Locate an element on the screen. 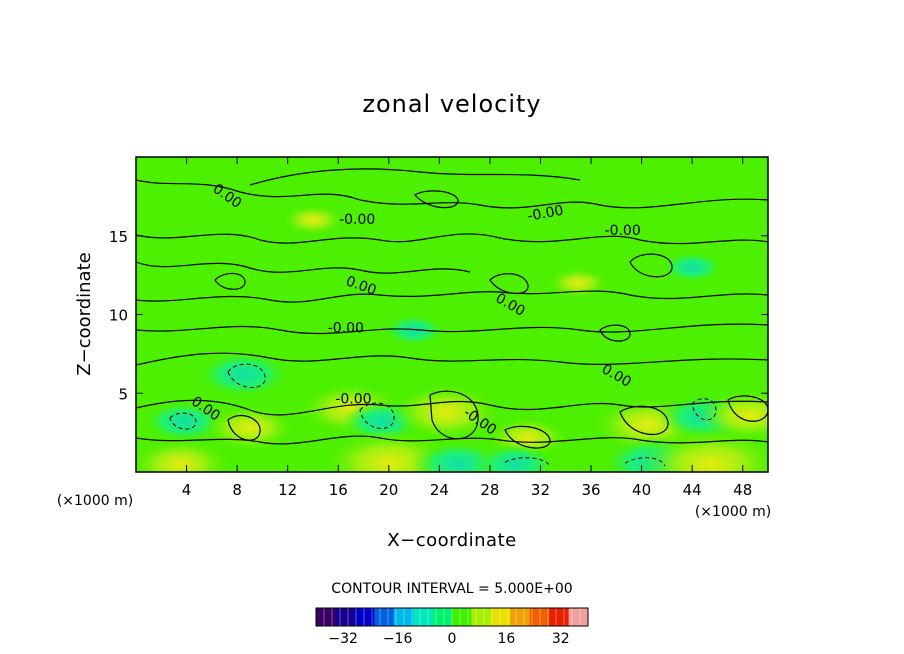  contour-label-2: -0.00 is located at coordinates (545, 214).